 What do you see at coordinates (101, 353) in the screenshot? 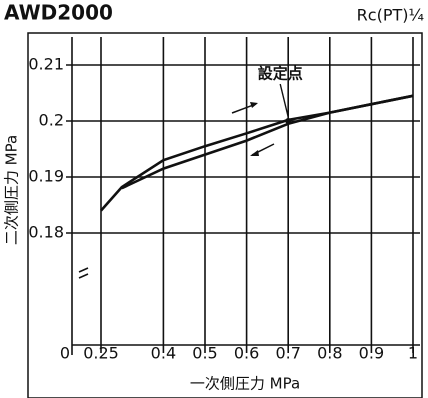
I see `x-tick-label: 0.25` at bounding box center [101, 353].